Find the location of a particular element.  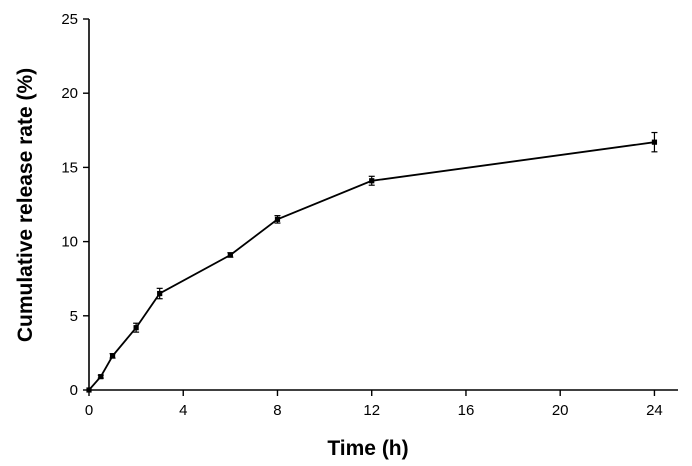

y-tick-label: 10 is located at coordinates (69, 242).